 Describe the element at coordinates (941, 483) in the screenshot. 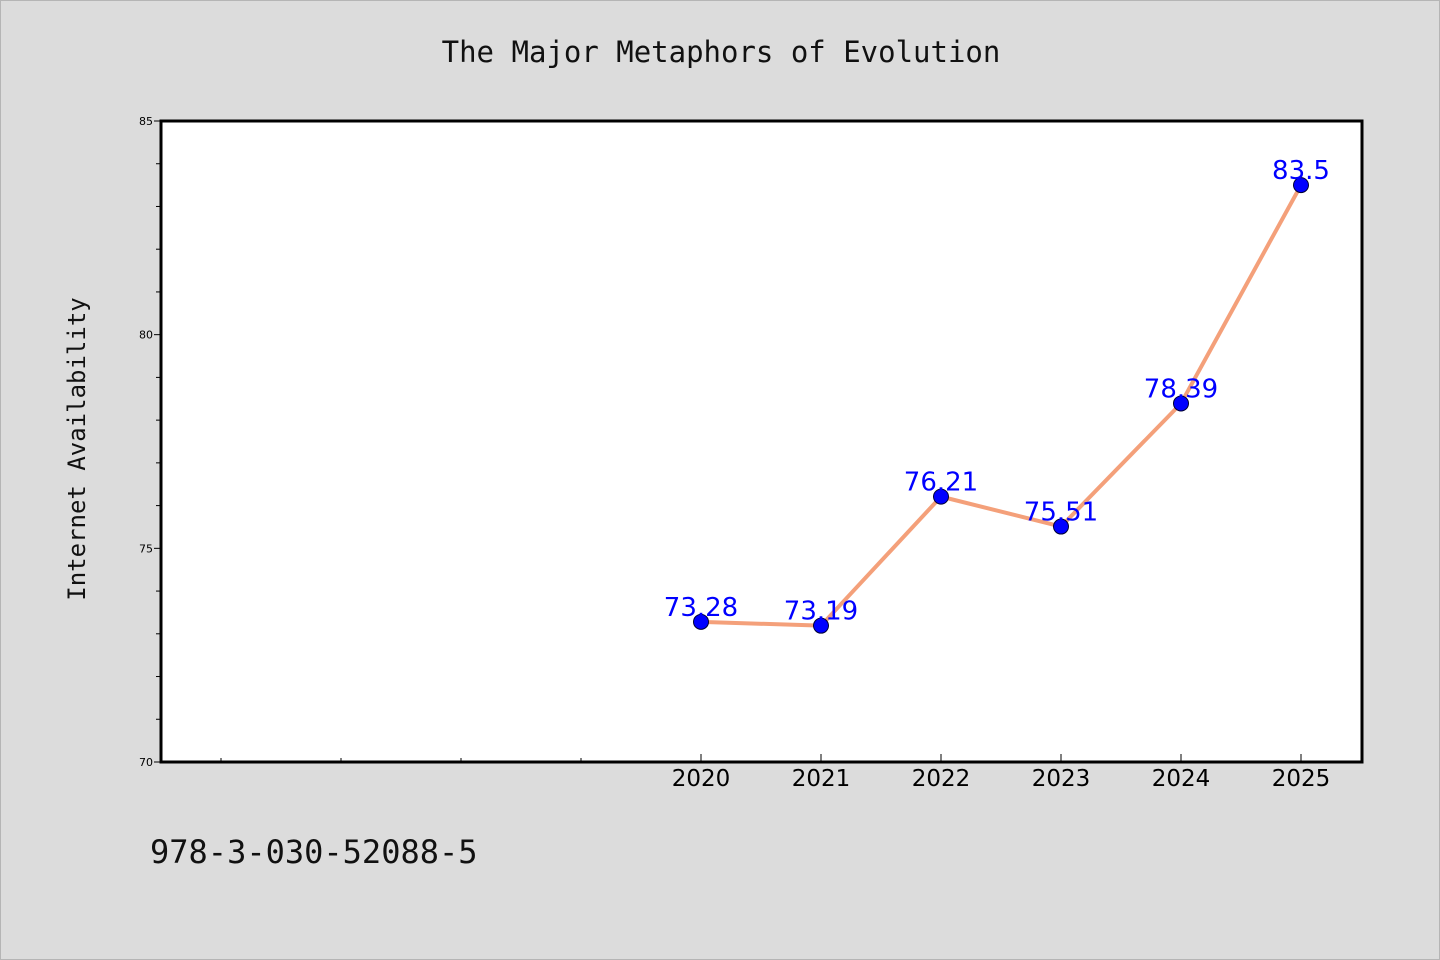

I see `data-label: 76.21` at that location.